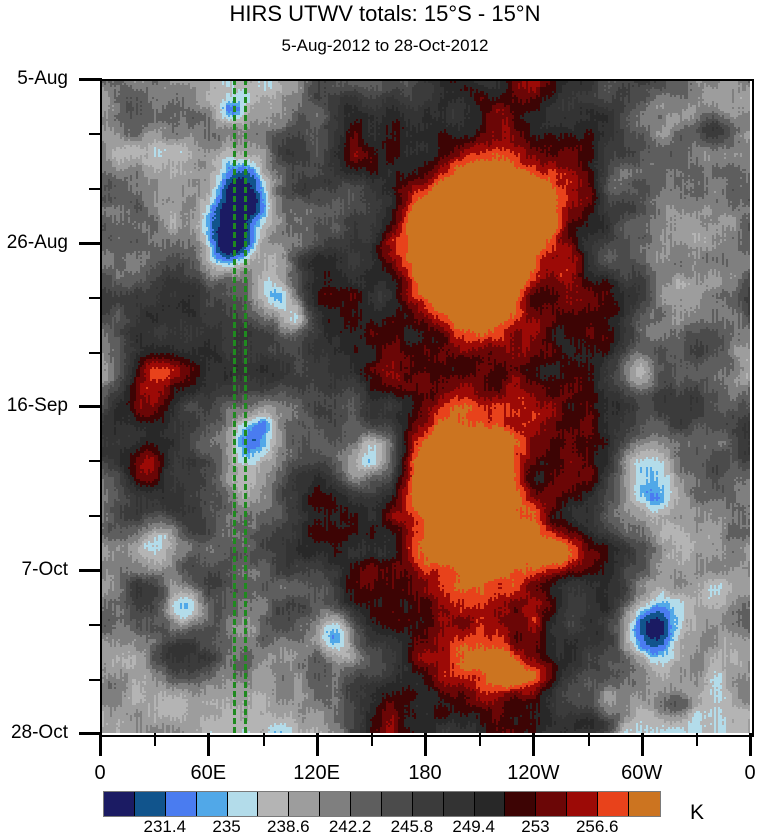  What do you see at coordinates (208, 773) in the screenshot?
I see `x-axis-tick-label: 60E` at bounding box center [208, 773].